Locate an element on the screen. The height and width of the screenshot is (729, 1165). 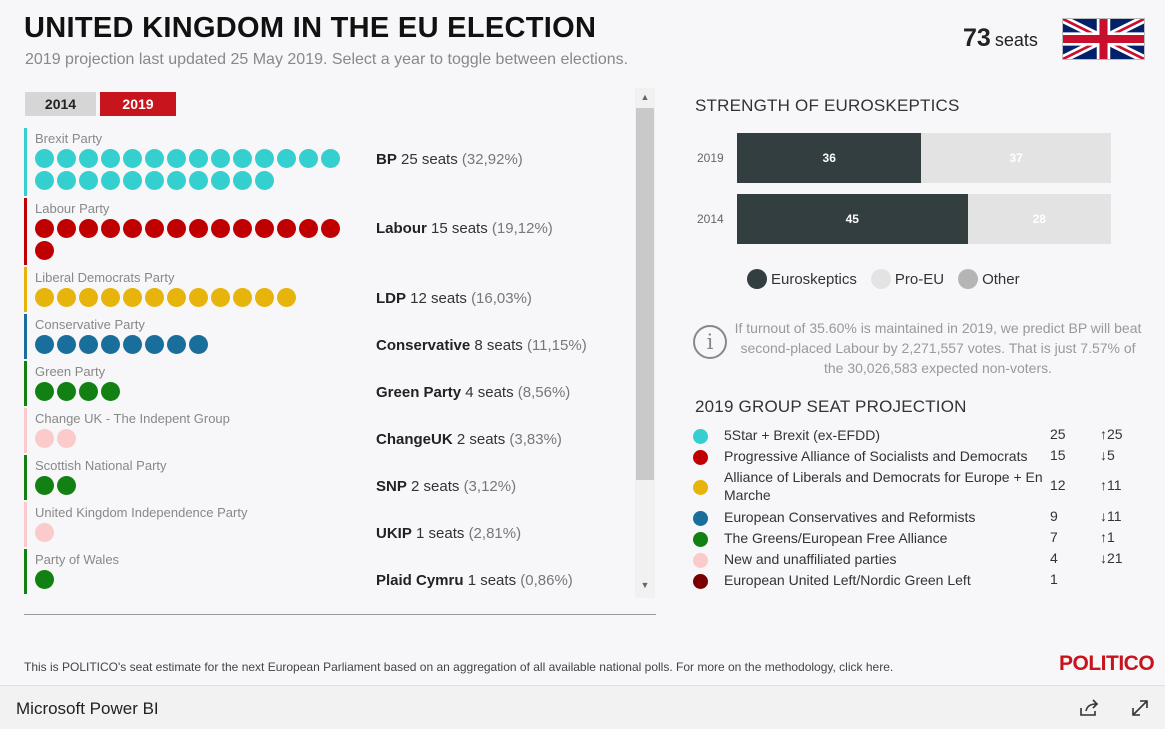
pro-eu-segment: 28 is located at coordinates (1039, 219).